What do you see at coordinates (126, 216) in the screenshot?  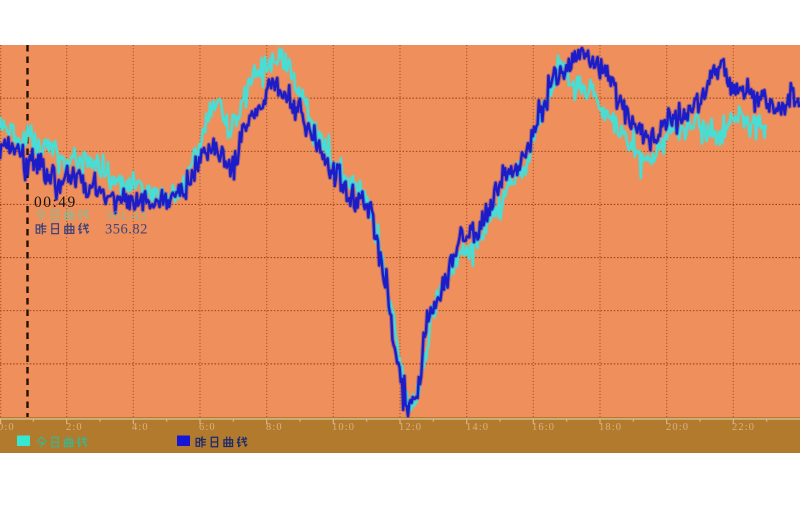 I see `svg-text: 361.43` at bounding box center [126, 216].